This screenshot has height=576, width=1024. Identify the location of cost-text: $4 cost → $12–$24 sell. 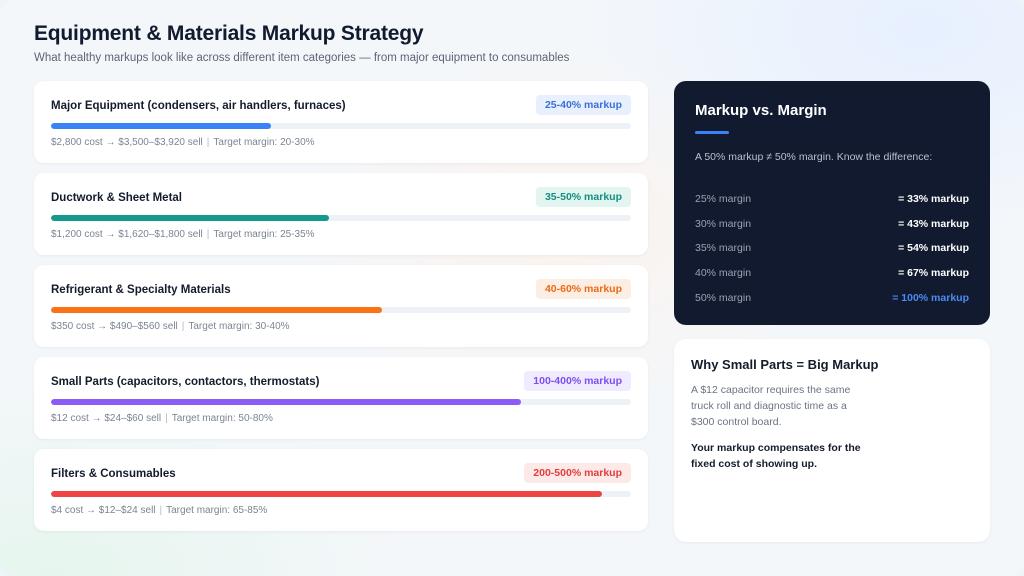
(103, 510).